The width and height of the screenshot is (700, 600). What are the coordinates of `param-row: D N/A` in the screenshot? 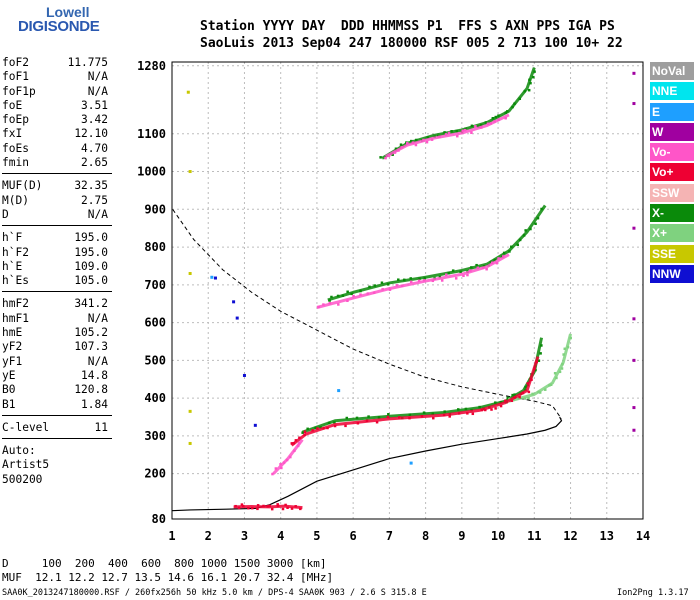 It's located at (57, 215).